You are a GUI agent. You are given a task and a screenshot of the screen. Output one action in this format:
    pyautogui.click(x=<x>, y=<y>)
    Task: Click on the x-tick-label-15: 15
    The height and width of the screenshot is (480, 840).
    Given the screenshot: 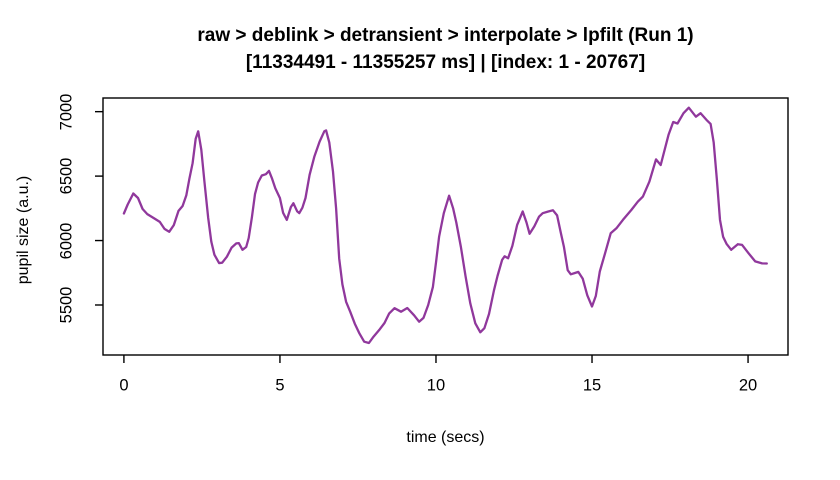 What is the action you would take?
    pyautogui.click(x=592, y=385)
    